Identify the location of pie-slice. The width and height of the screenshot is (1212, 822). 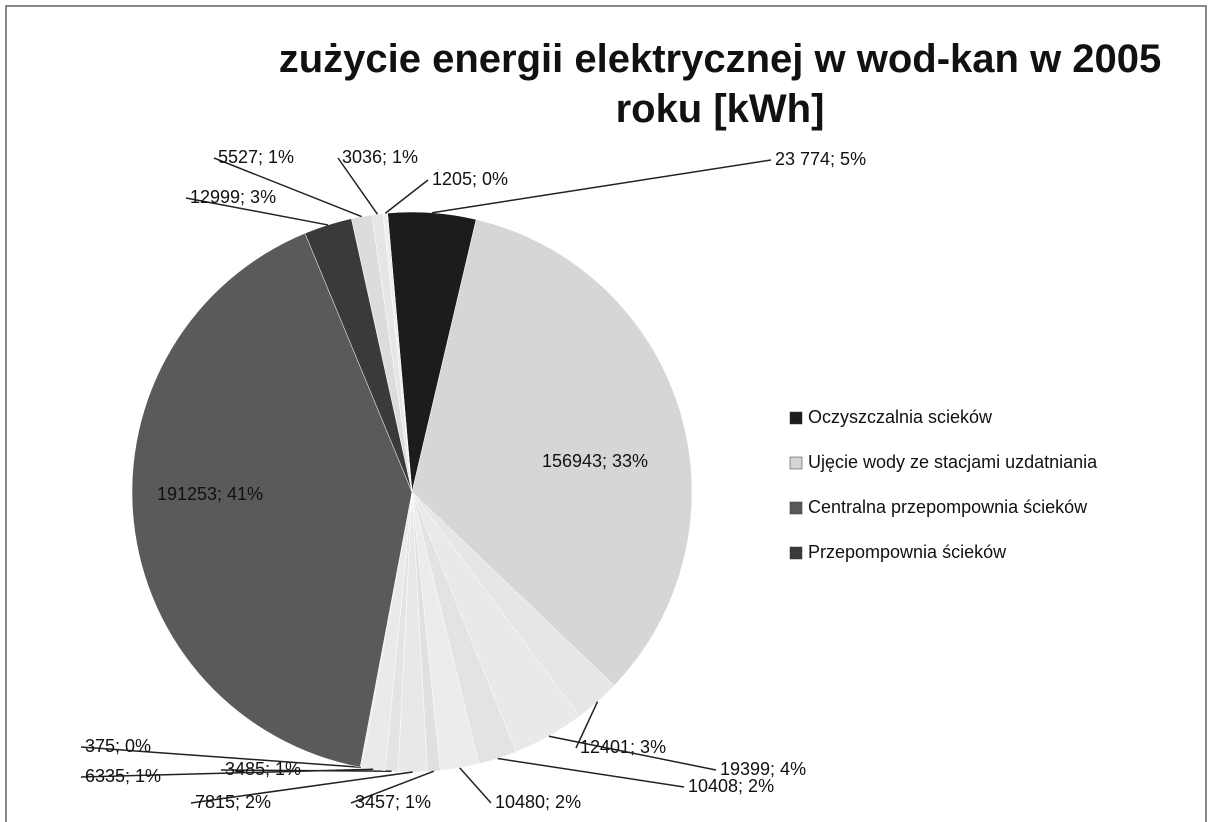
(552, 452).